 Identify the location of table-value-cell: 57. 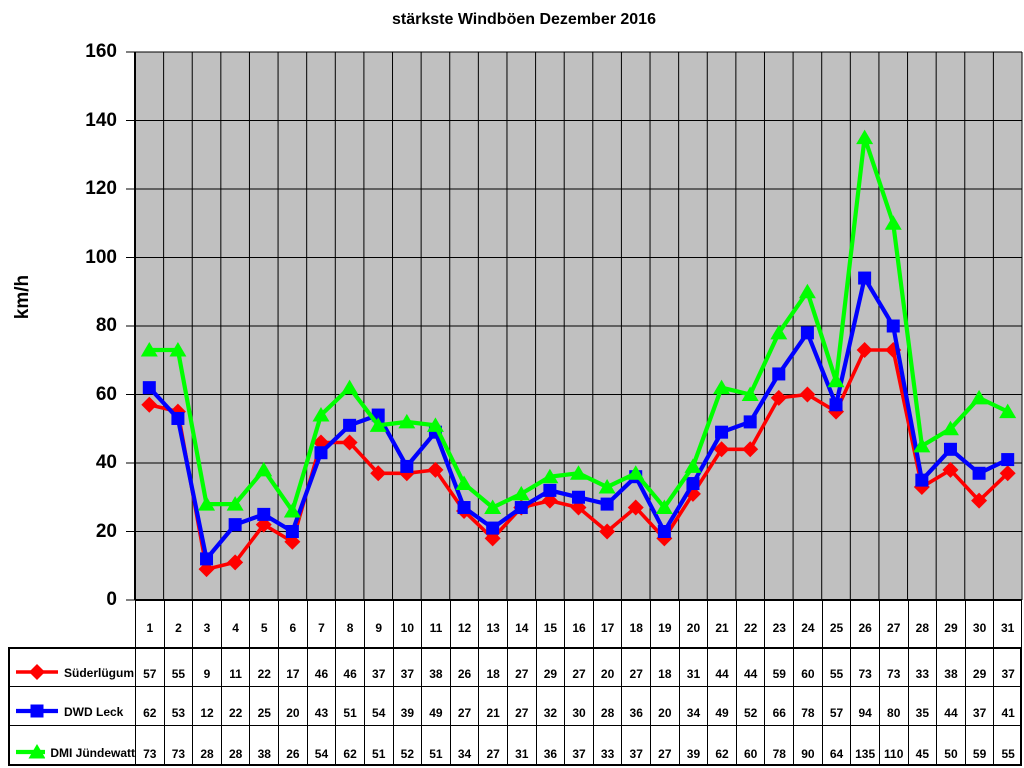
(836, 706).